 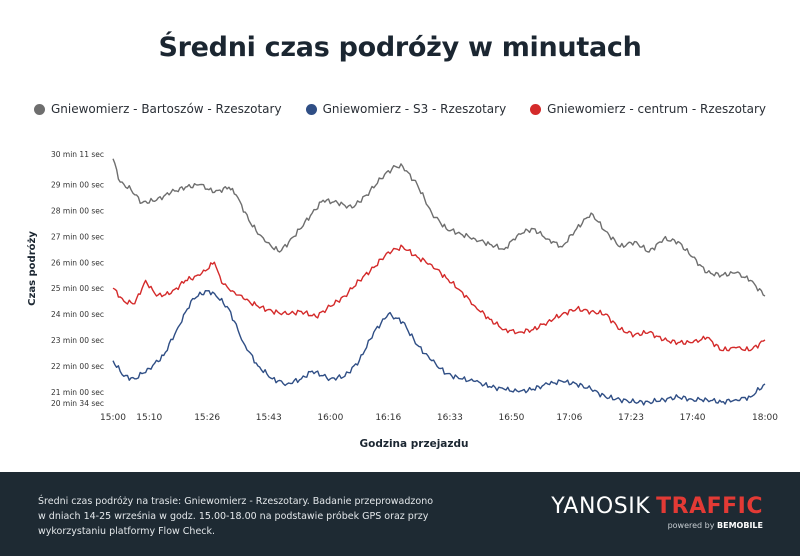 I want to click on x-axis-title: Godzina przejazdu, so click(x=414, y=444).